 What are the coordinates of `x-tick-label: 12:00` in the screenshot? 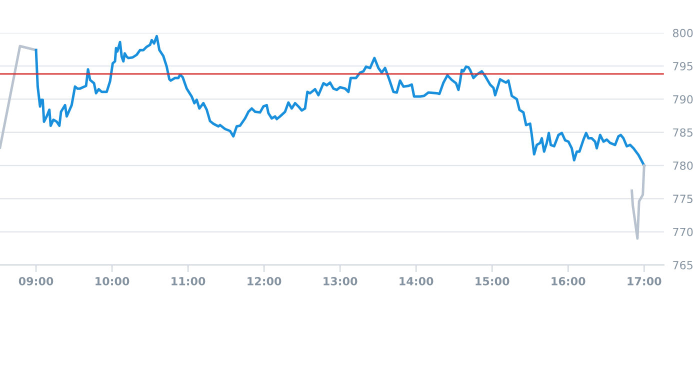 It's located at (265, 281).